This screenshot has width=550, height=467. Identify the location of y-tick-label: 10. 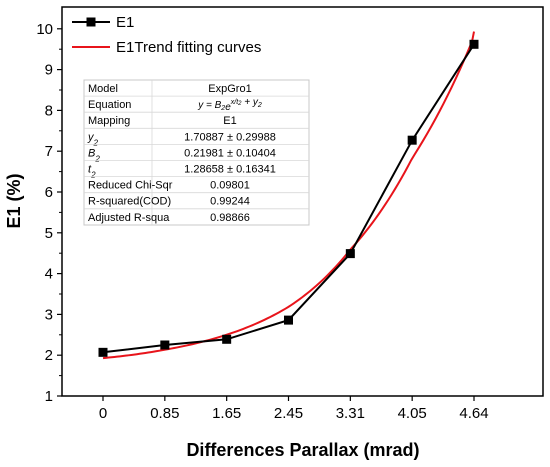
(44, 29).